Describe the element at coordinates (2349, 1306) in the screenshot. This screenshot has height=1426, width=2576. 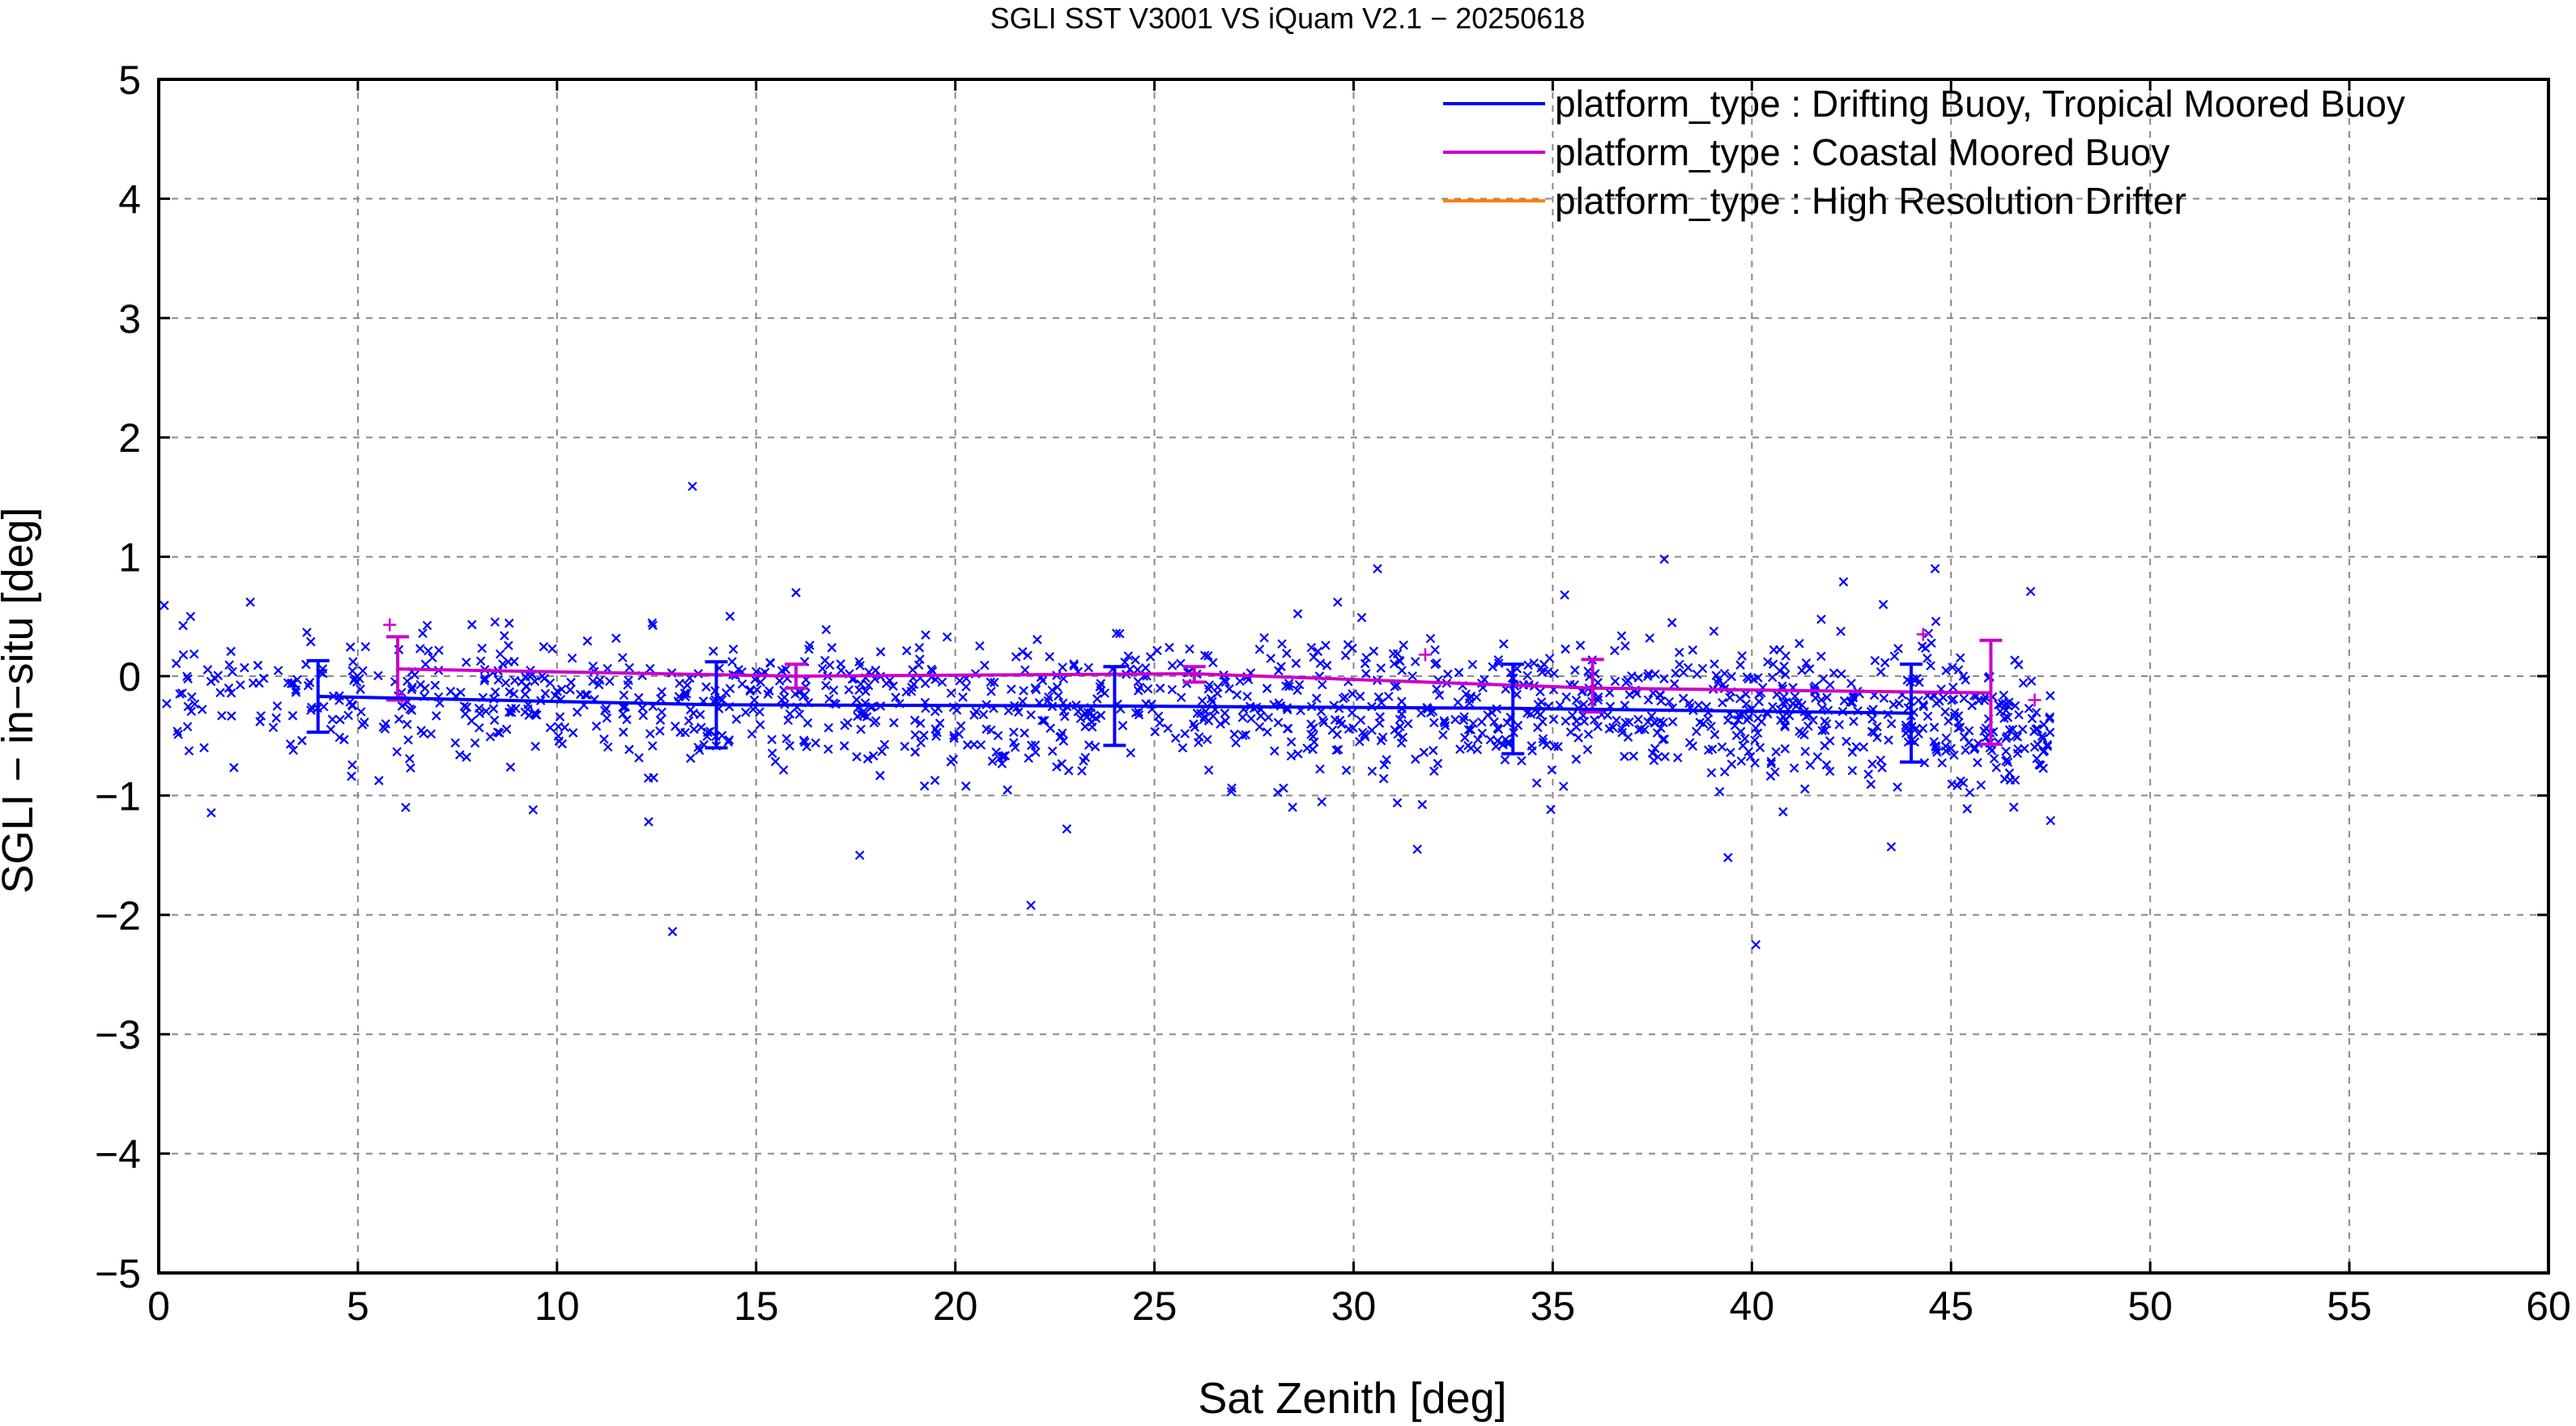
I see `x-tick-label: 55` at that location.